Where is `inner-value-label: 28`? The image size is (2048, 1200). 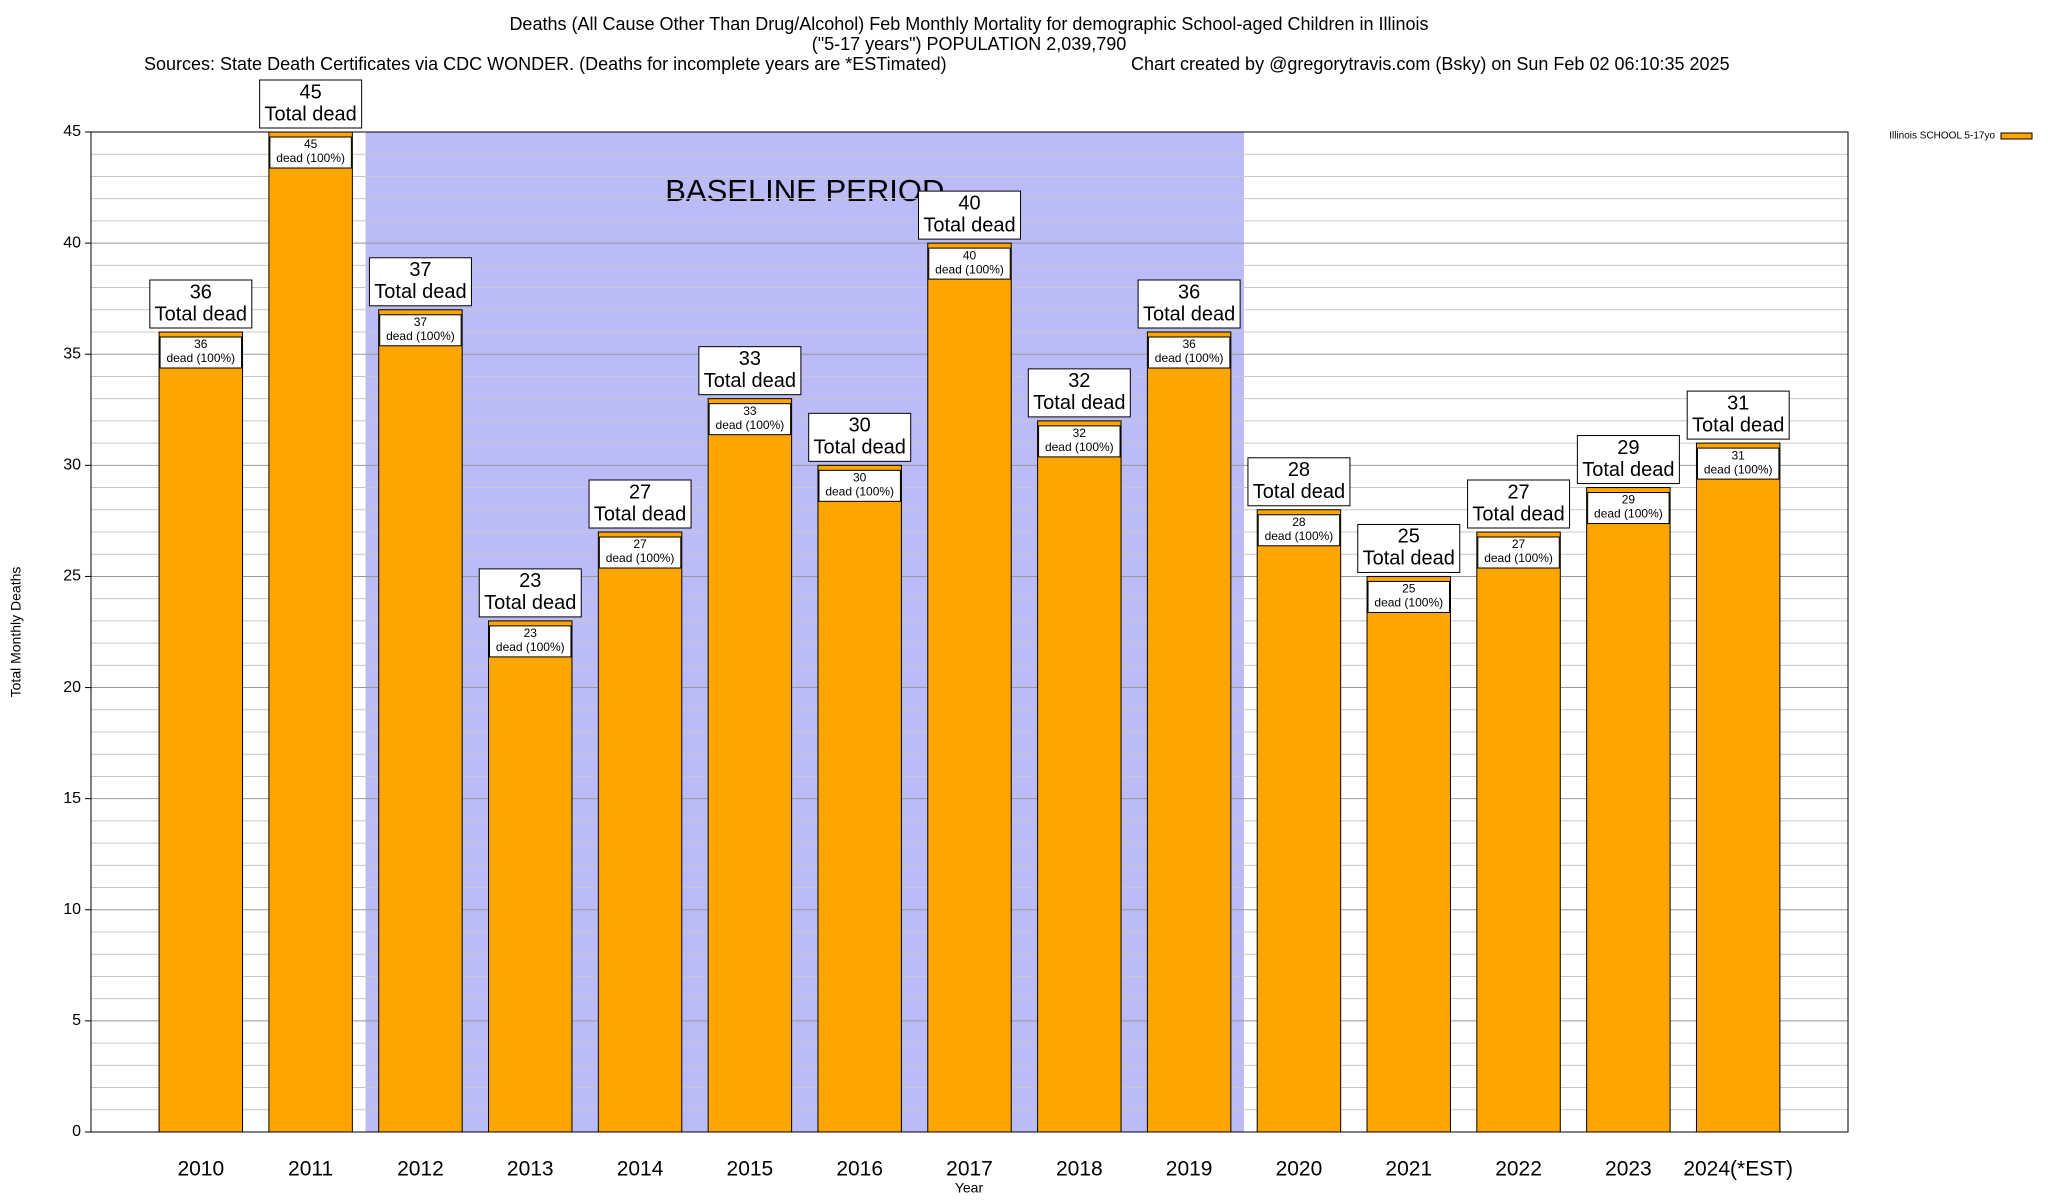
inner-value-label: 28 is located at coordinates (1299, 522).